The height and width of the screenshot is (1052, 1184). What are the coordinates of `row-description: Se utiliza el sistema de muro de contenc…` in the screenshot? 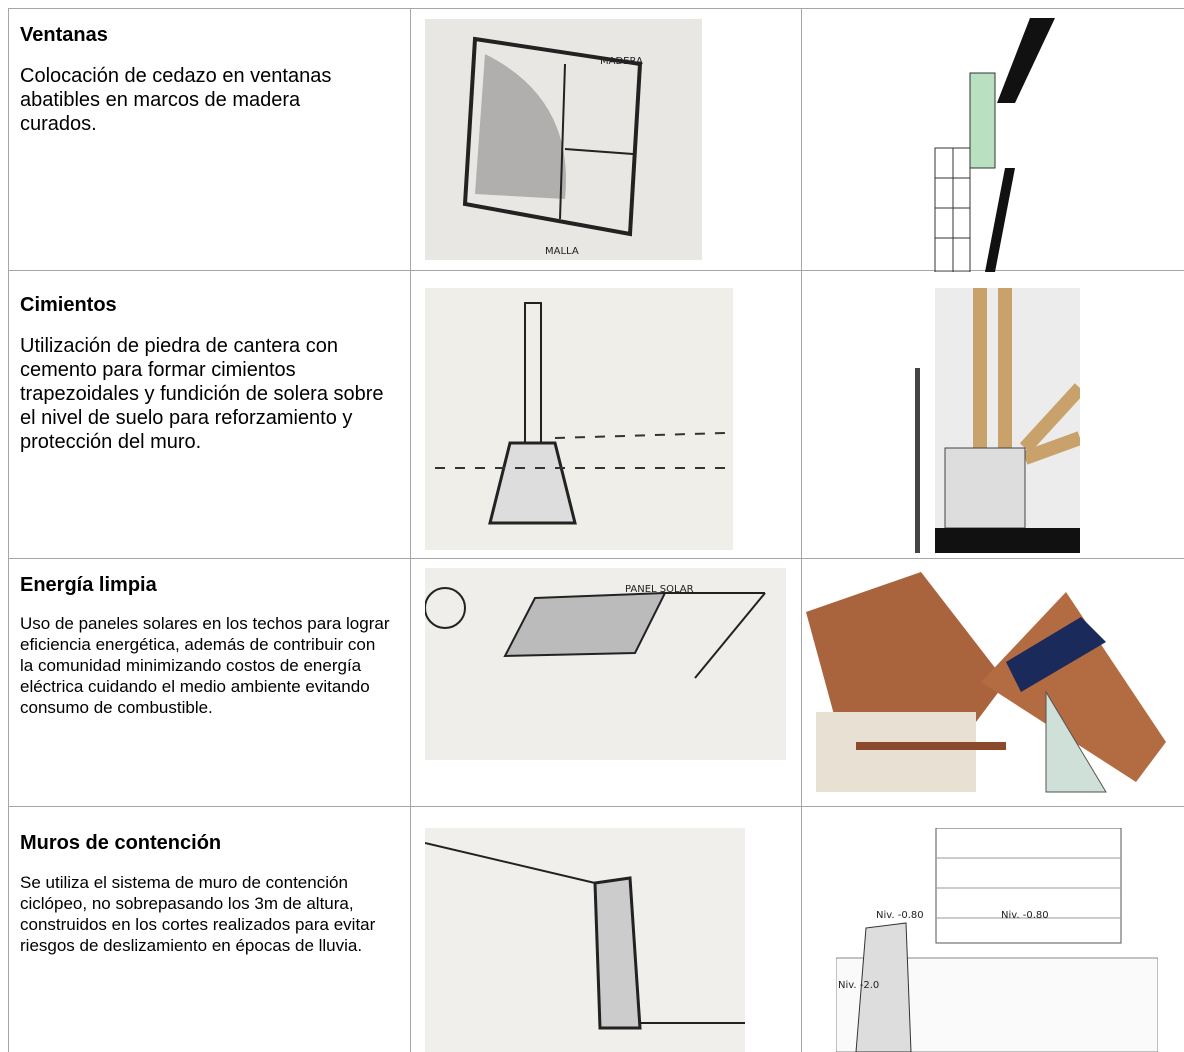 It's located at (198, 914).